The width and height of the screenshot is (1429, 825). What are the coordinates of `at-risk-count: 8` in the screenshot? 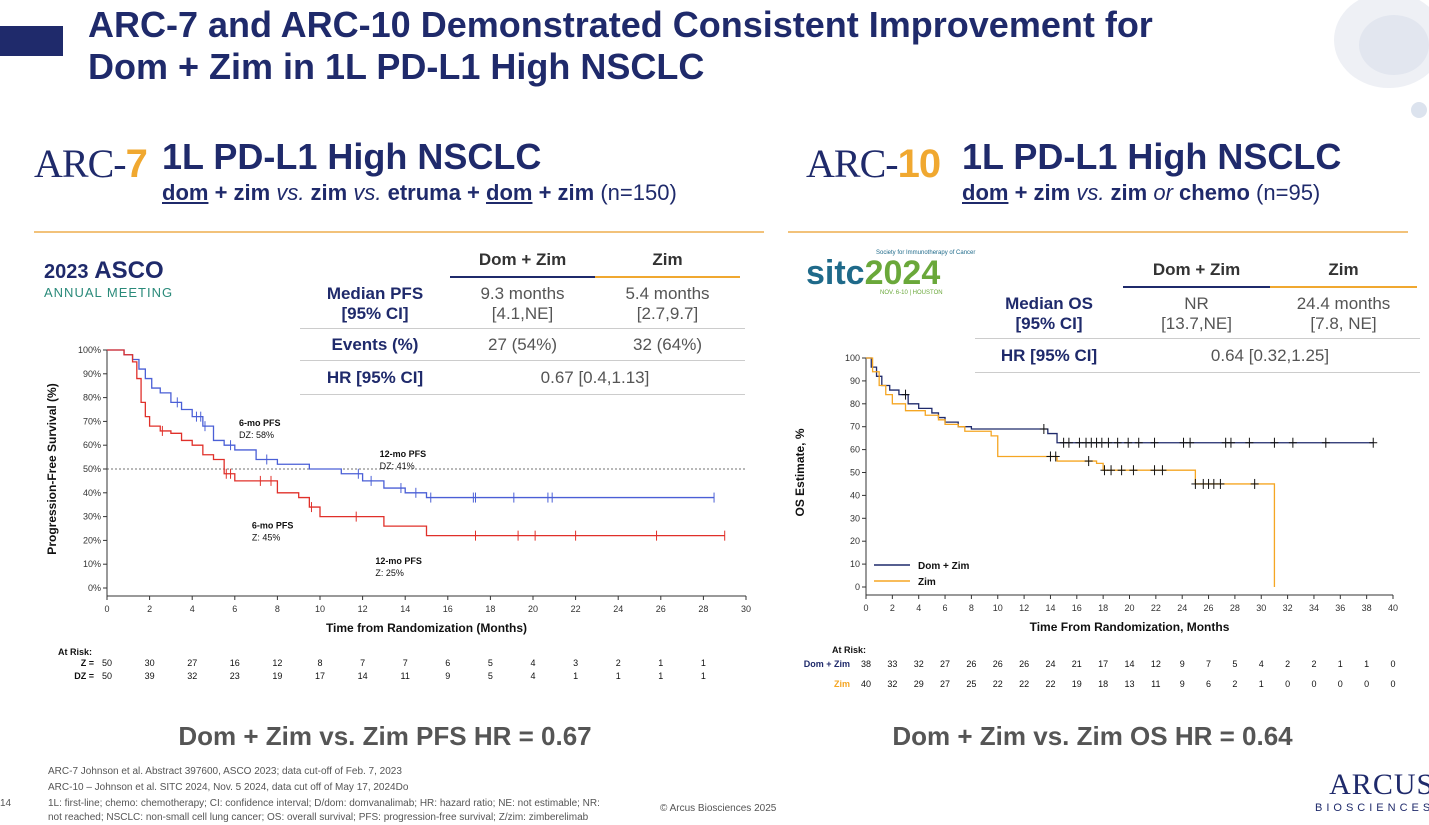 It's located at (319, 663).